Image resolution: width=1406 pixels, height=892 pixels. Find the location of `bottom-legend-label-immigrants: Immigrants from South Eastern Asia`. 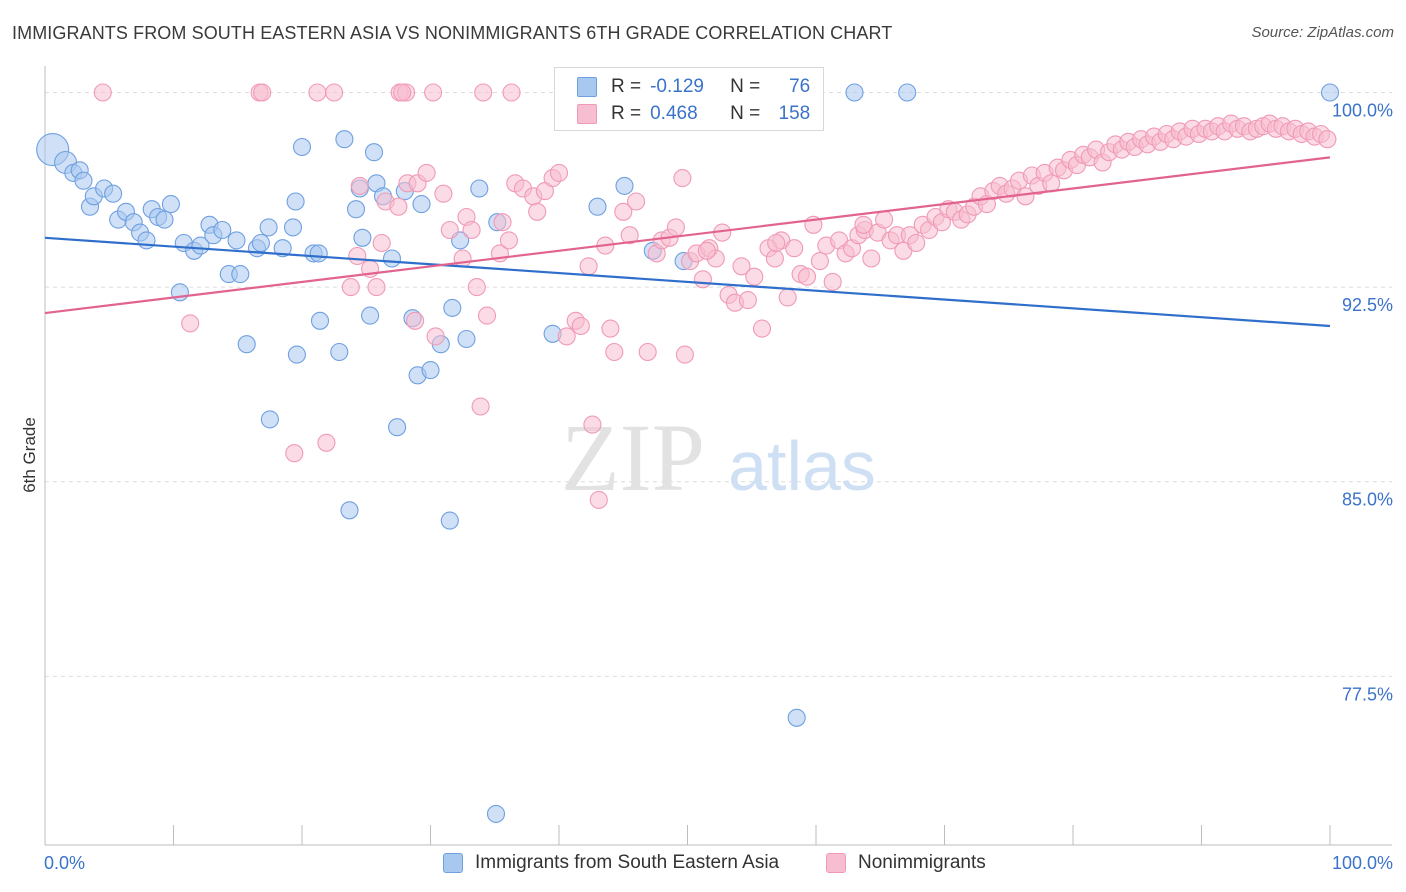

bottom-legend-label-immigrants: Immigrants from South Eastern Asia is located at coordinates (627, 862).